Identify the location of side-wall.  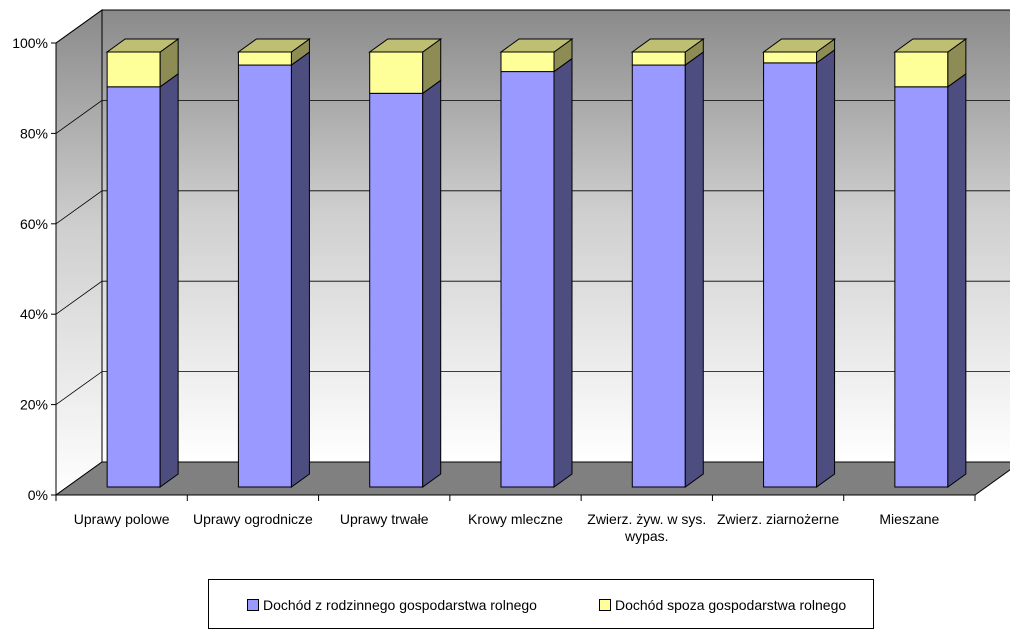
(79, 252).